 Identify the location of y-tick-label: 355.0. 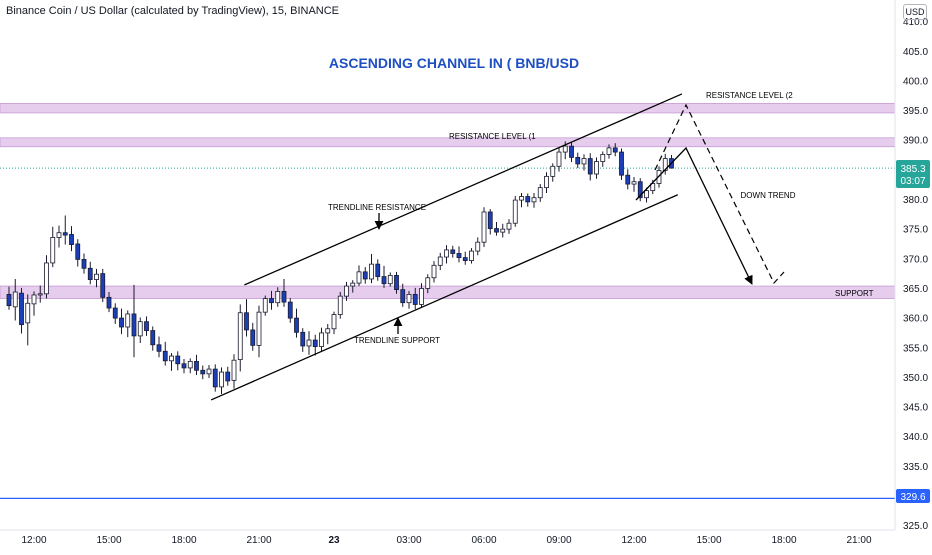
(915, 348).